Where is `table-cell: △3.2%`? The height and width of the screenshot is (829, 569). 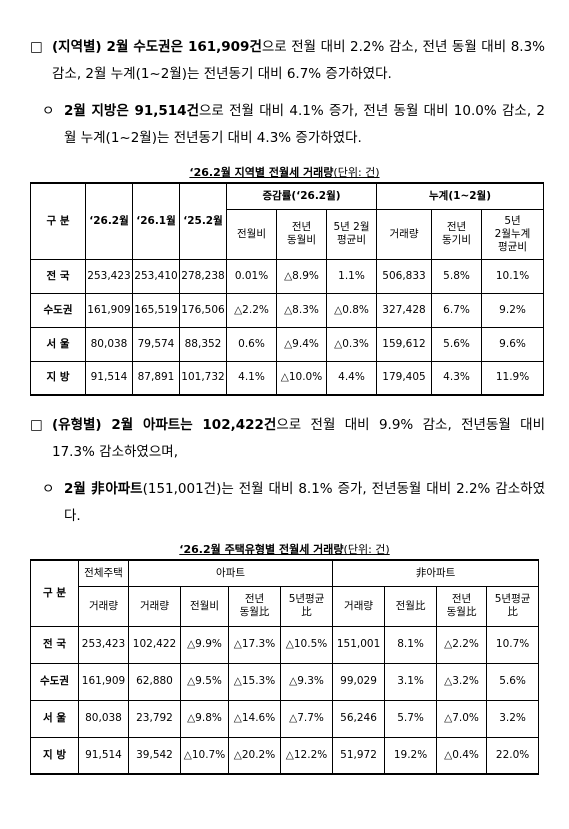 table-cell: △3.2% is located at coordinates (462, 681).